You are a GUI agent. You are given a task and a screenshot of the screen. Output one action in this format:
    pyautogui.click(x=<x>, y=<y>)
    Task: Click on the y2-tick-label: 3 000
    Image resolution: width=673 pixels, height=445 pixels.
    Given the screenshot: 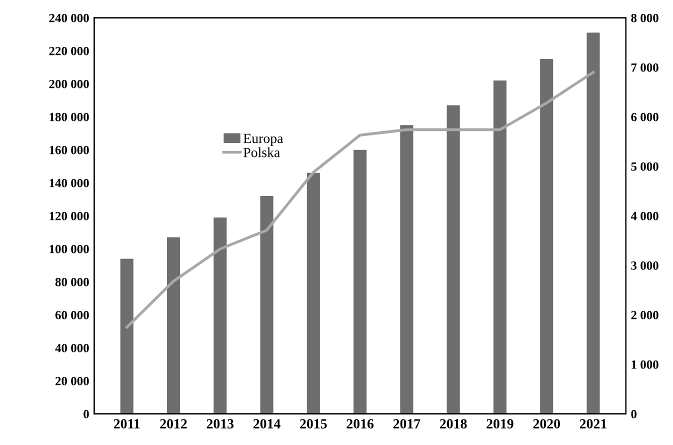 What is the action you would take?
    pyautogui.click(x=644, y=265)
    